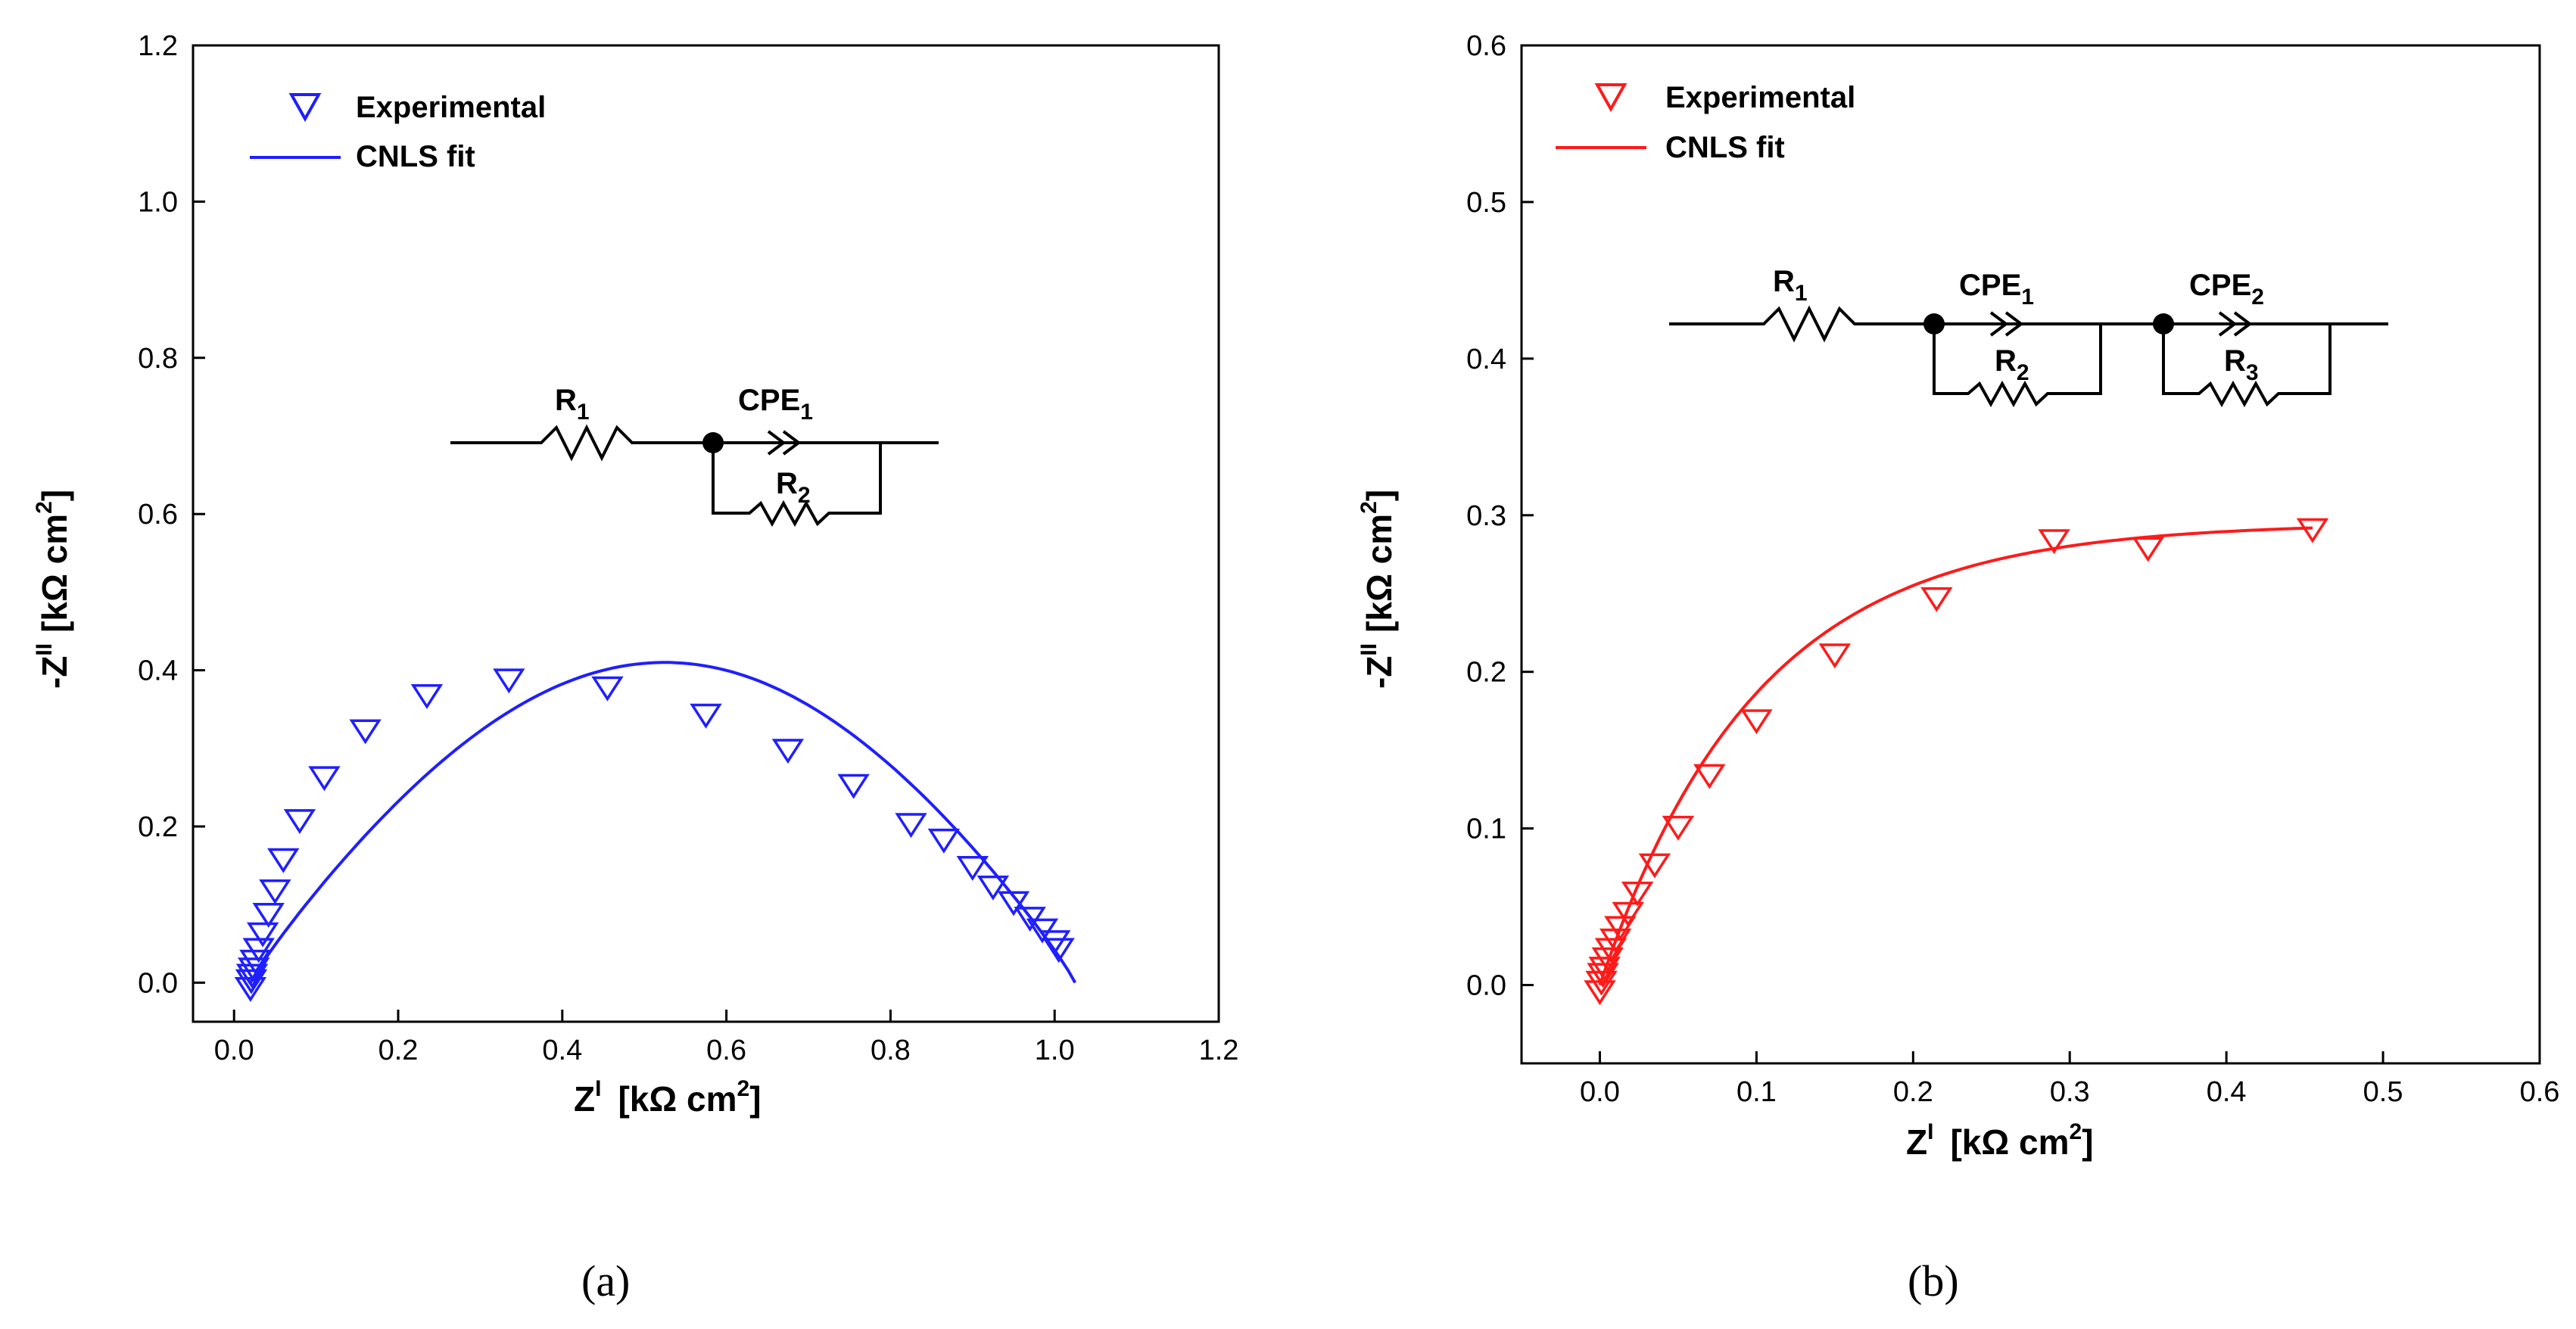 Image resolution: width=2576 pixels, height=1329 pixels. Describe the element at coordinates (2000, 1140) in the screenshot. I see `x-axis-title-b: ZI [kΩ cm2]` at that location.